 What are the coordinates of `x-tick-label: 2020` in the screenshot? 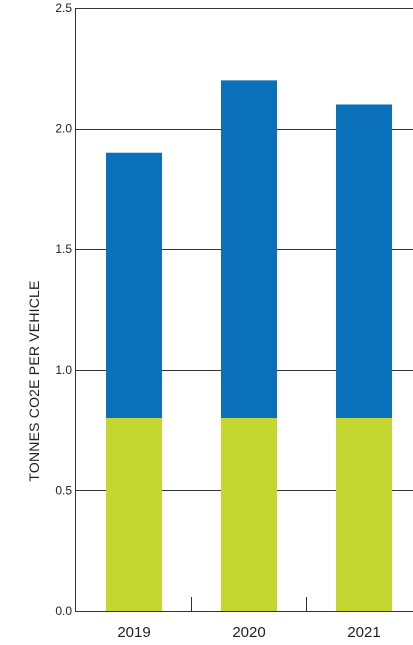 It's located at (248, 632).